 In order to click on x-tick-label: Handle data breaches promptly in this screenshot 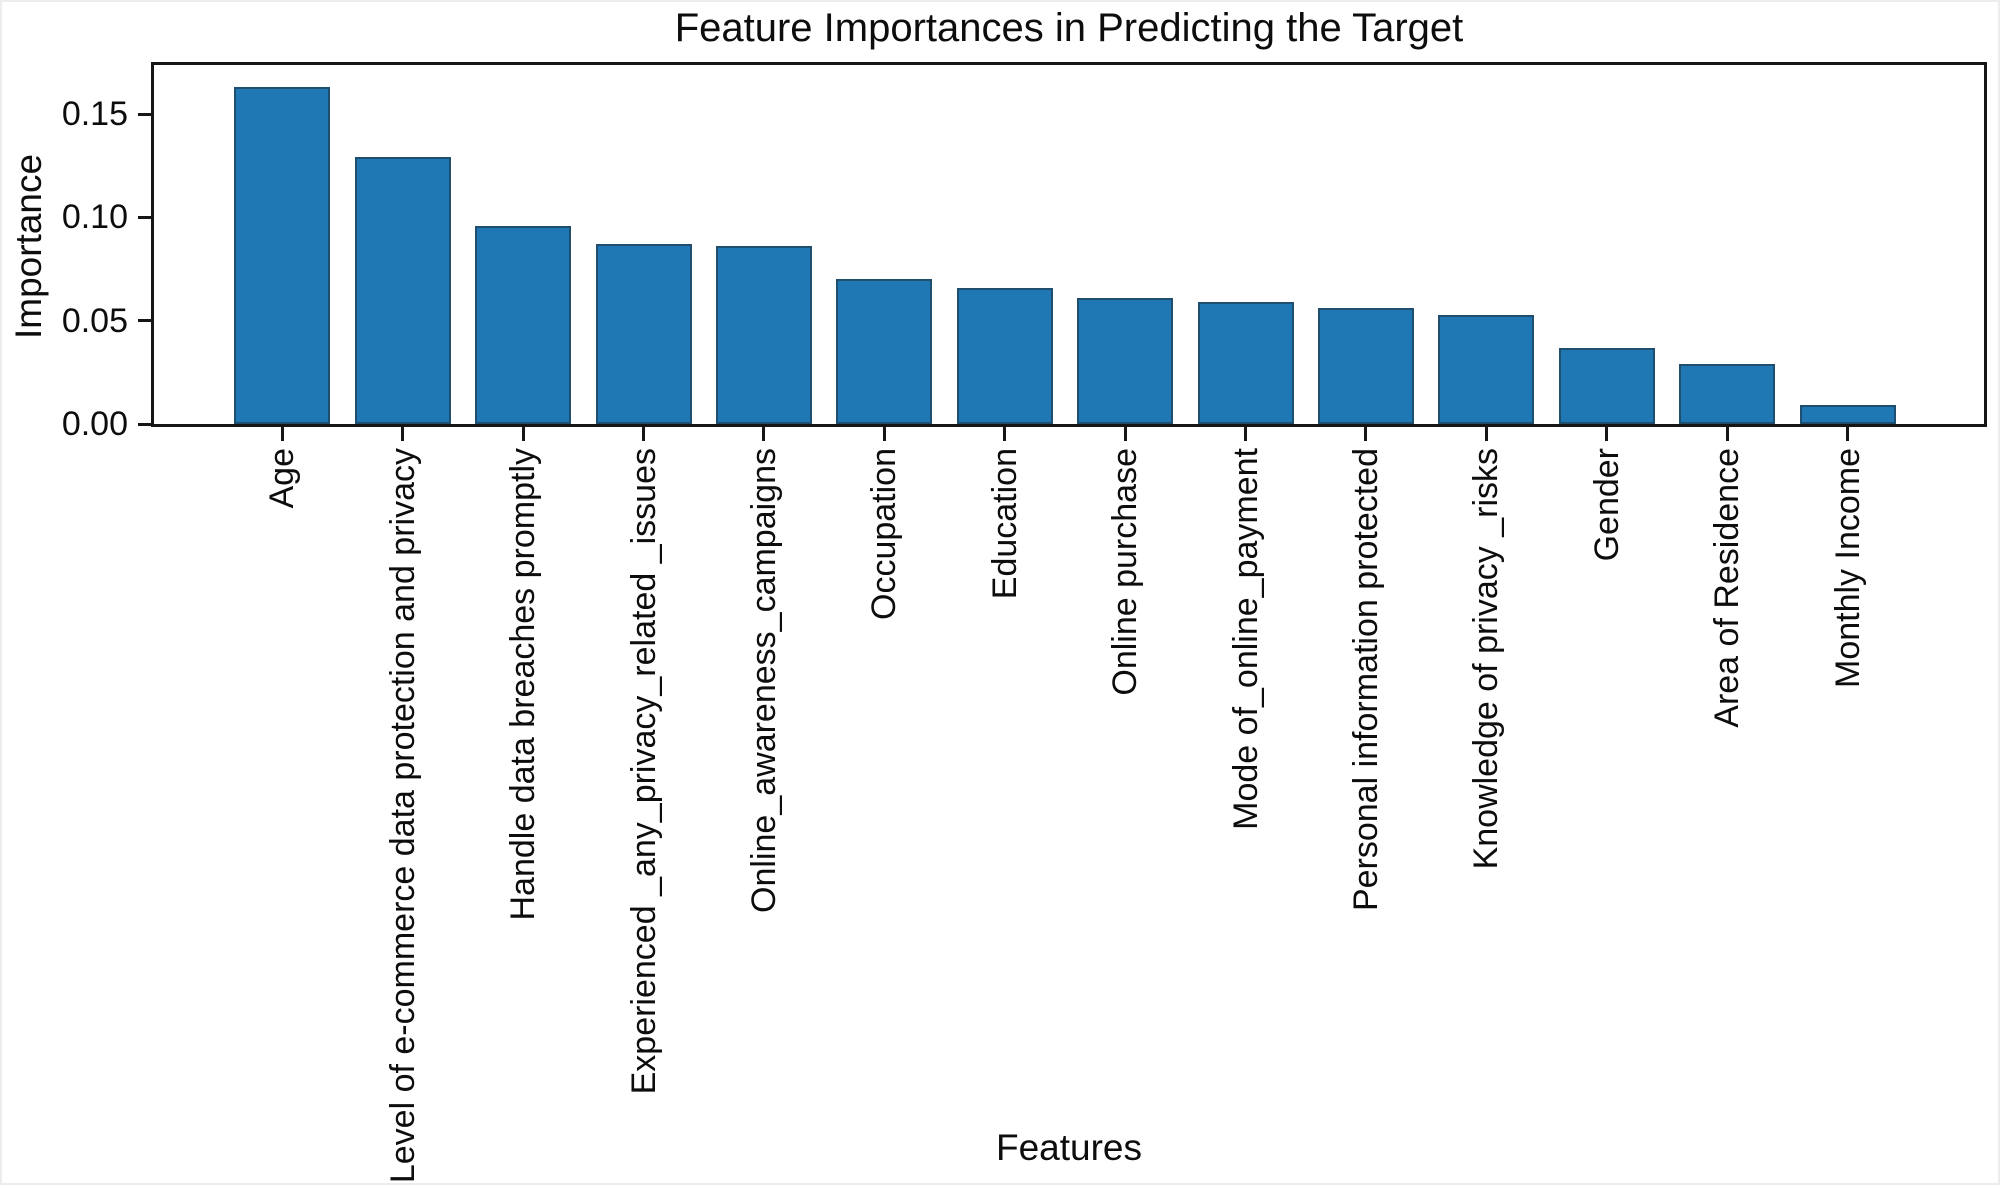, I will do `click(523, 684)`.